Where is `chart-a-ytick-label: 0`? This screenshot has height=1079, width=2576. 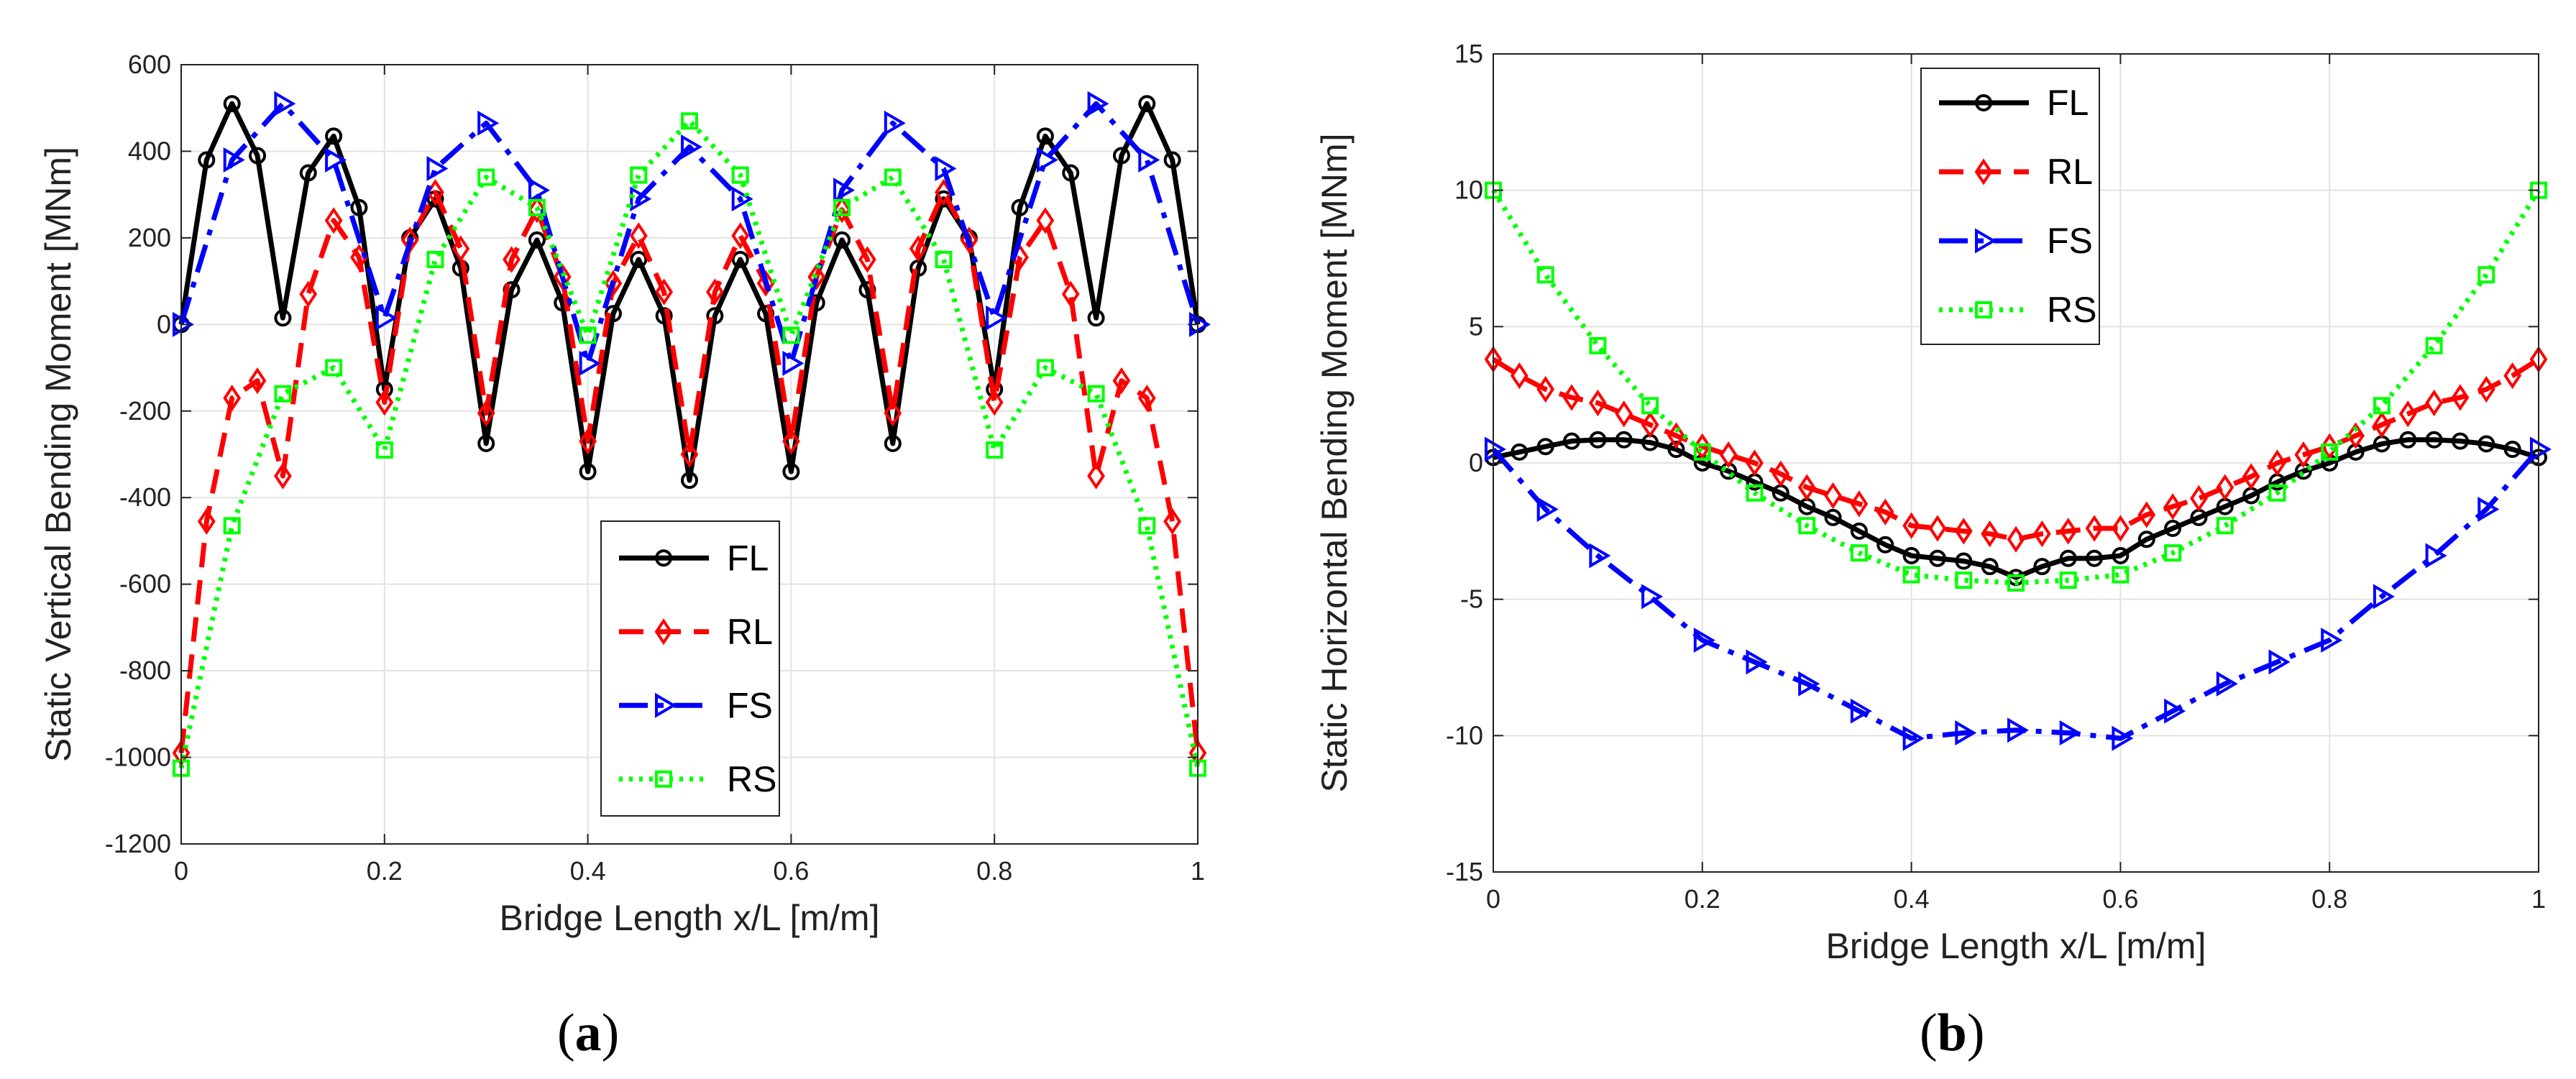
chart-a-ytick-label: 0 is located at coordinates (164, 324).